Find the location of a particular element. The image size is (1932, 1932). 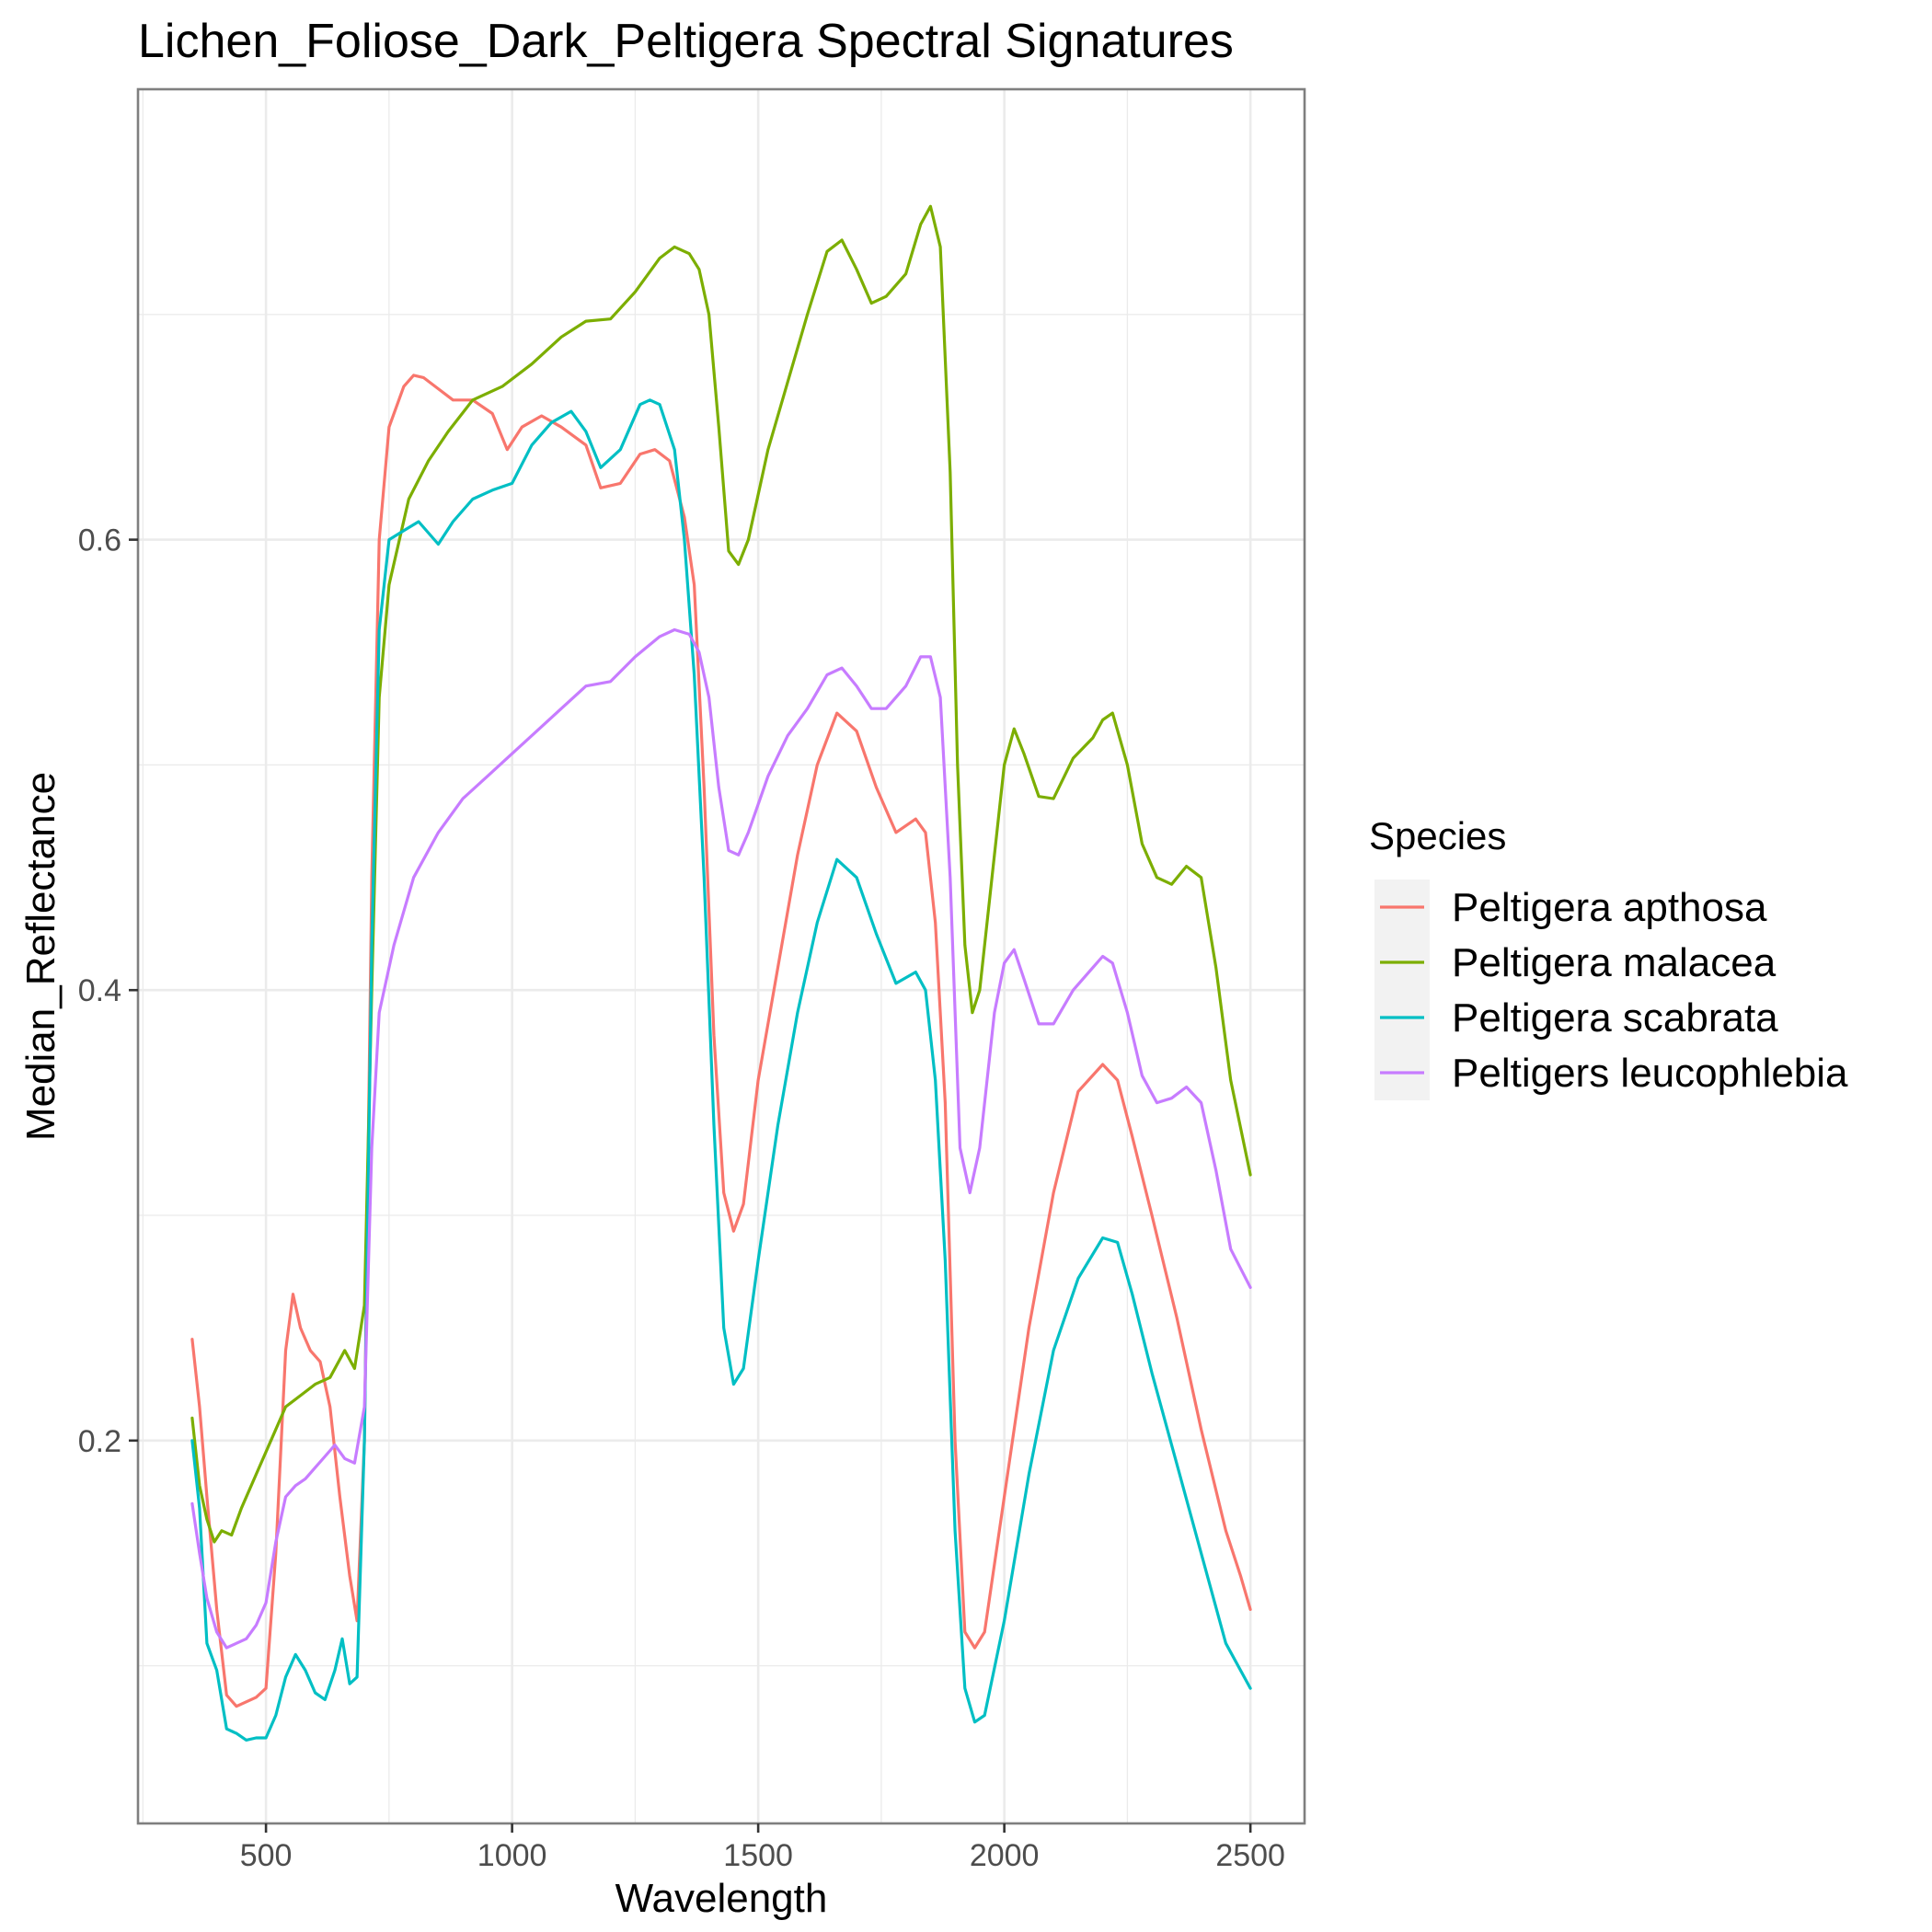

y-tick-label: 0.2 is located at coordinates (99, 1441).